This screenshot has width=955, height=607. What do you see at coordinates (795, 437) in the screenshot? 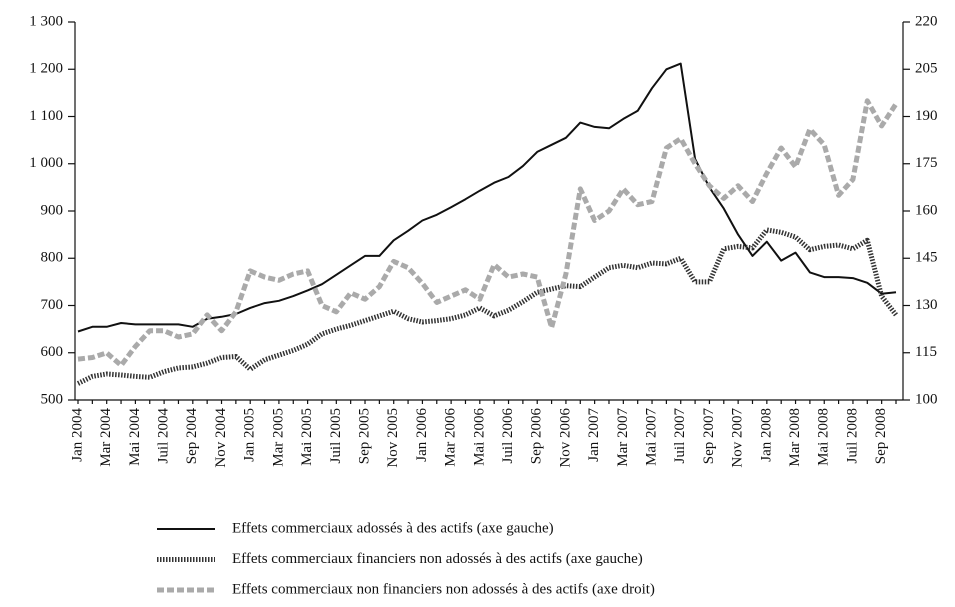
I see `x-tick-label: Mar 2008` at bounding box center [795, 437].